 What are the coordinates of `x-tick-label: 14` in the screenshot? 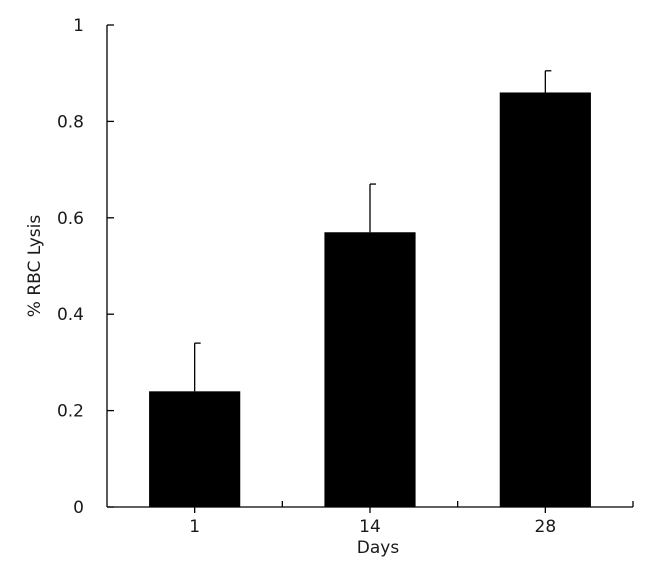 It's located at (370, 527).